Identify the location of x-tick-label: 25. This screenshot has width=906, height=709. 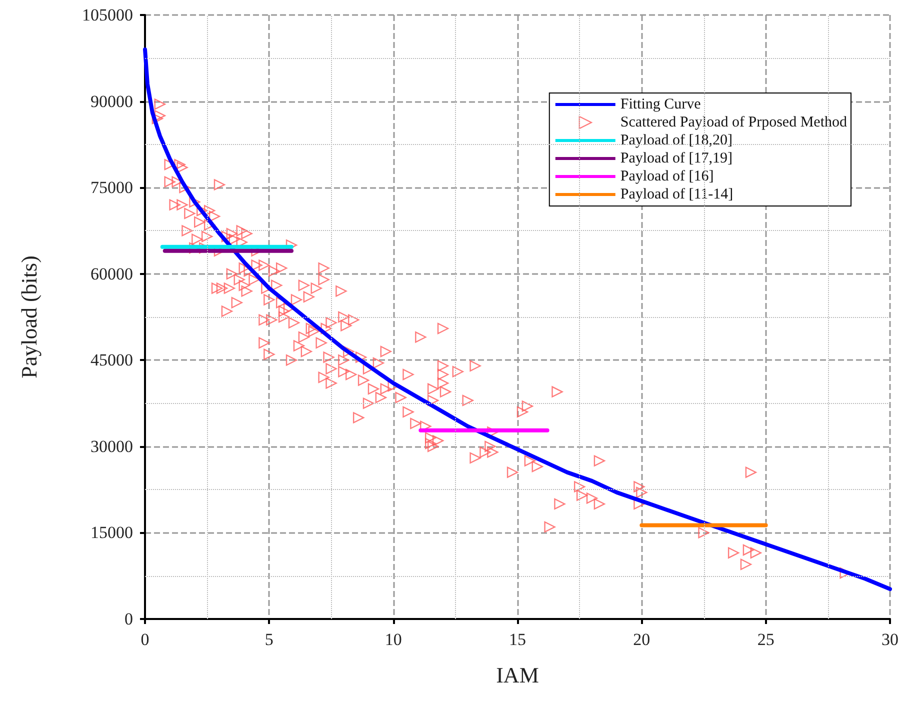
(765, 639).